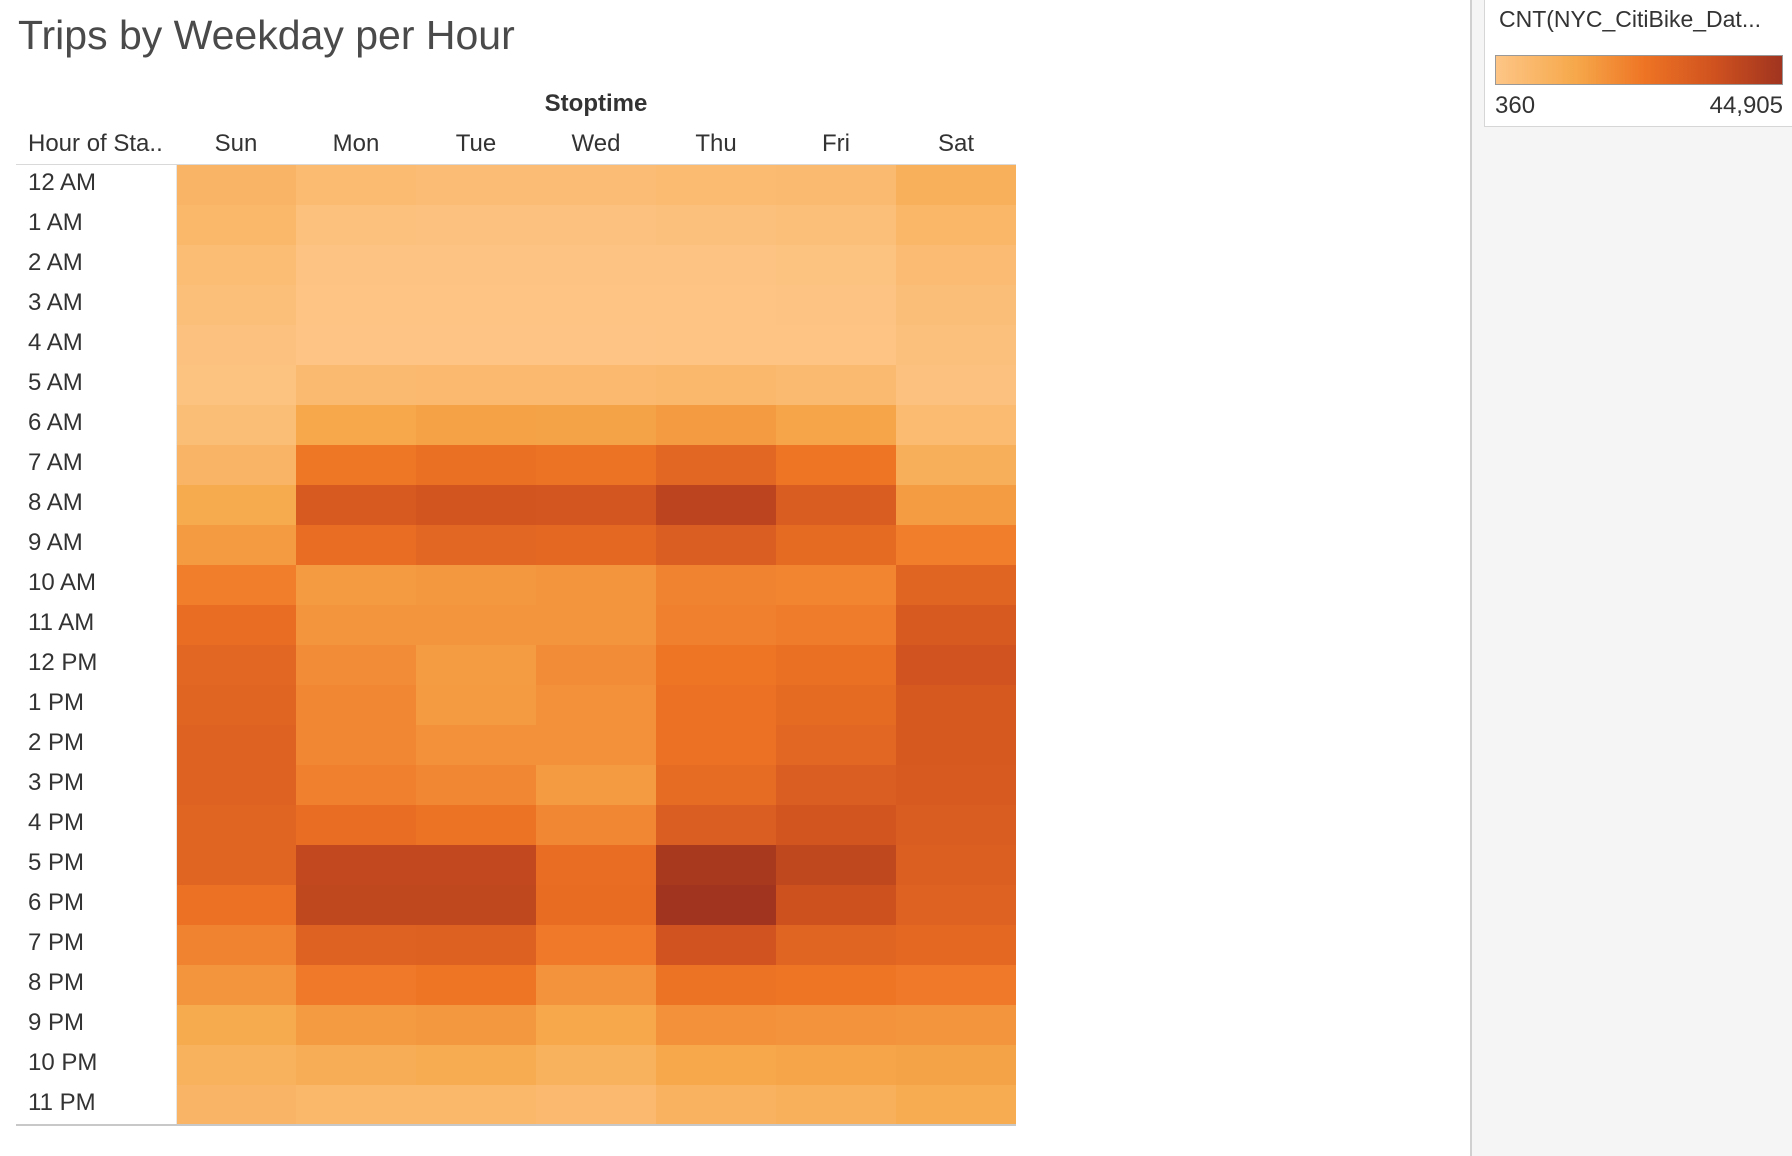 The height and width of the screenshot is (1156, 1792). Describe the element at coordinates (56, 862) in the screenshot. I see `row-label: 5 PM` at that location.